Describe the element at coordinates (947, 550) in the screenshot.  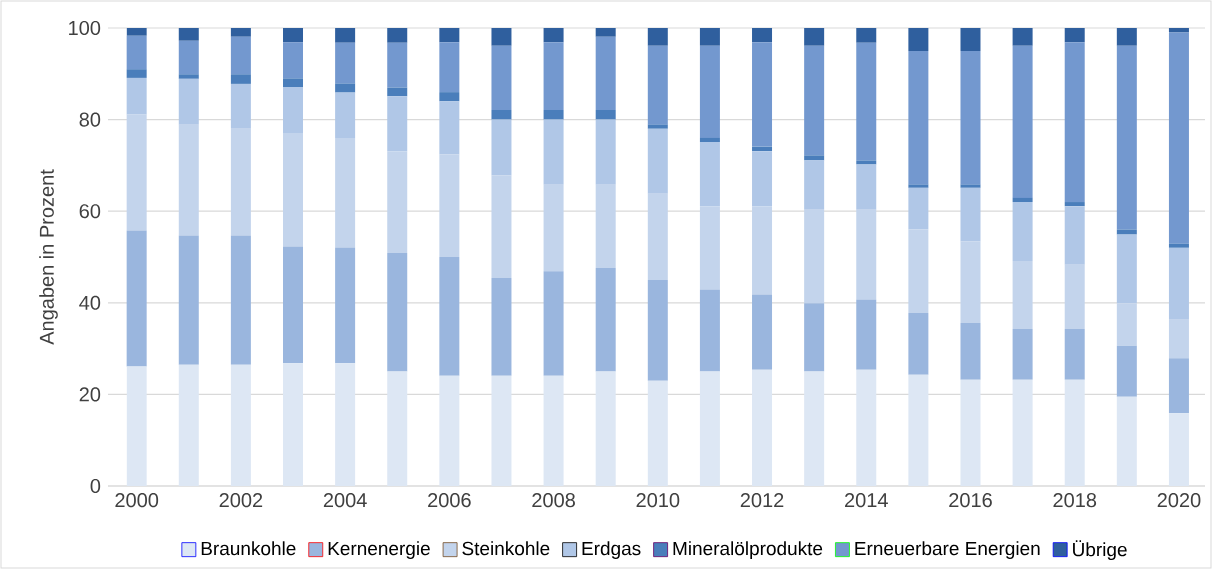
I see `legend-label: Erneuerbare Energien` at that location.